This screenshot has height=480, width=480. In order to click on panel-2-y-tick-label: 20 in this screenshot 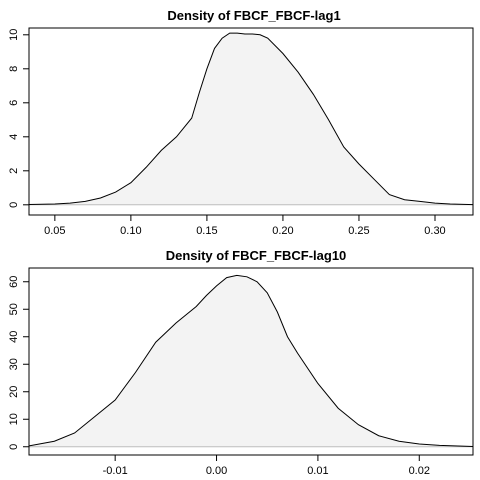, I will do `click(14, 392)`.